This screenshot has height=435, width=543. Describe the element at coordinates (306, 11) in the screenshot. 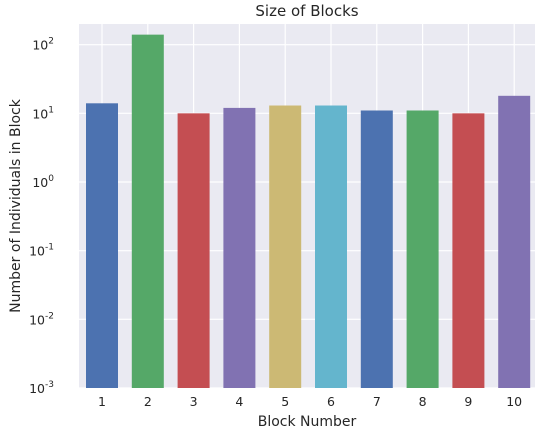

I see `chart-title: Size of Blocks` at that location.